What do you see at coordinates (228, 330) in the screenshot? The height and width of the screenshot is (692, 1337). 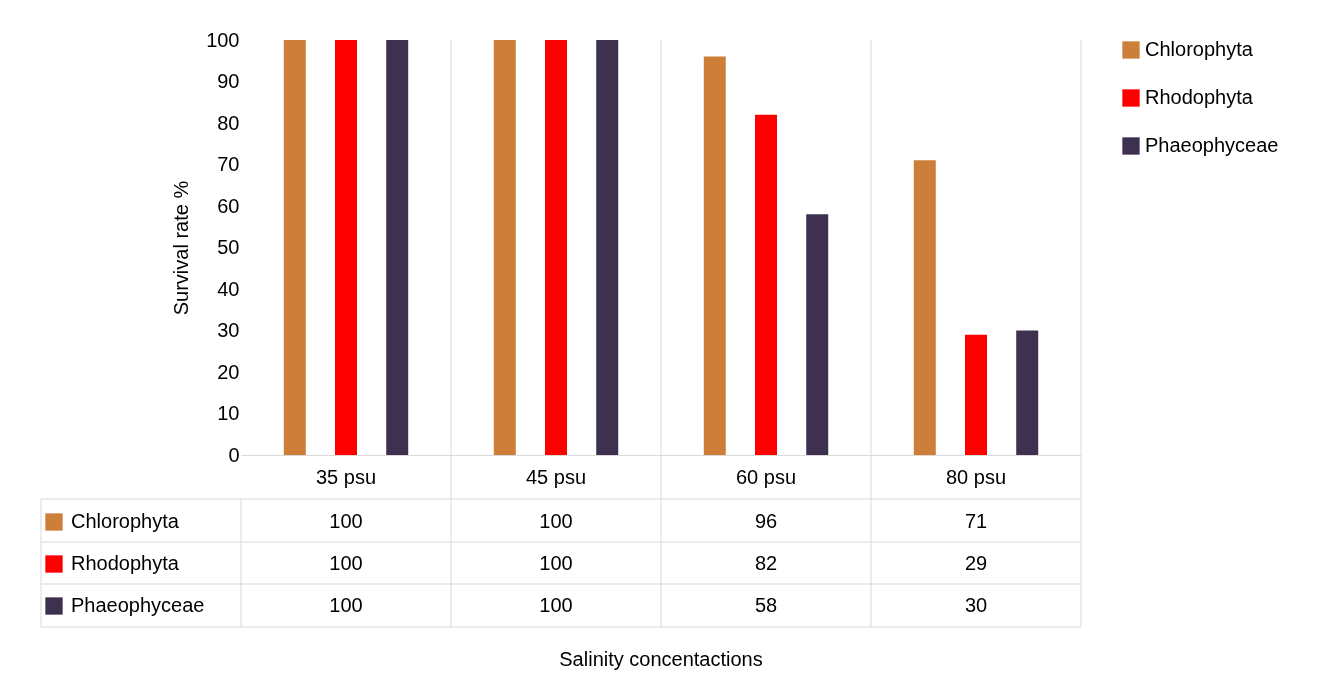 I see `y-tick-label: 30` at bounding box center [228, 330].